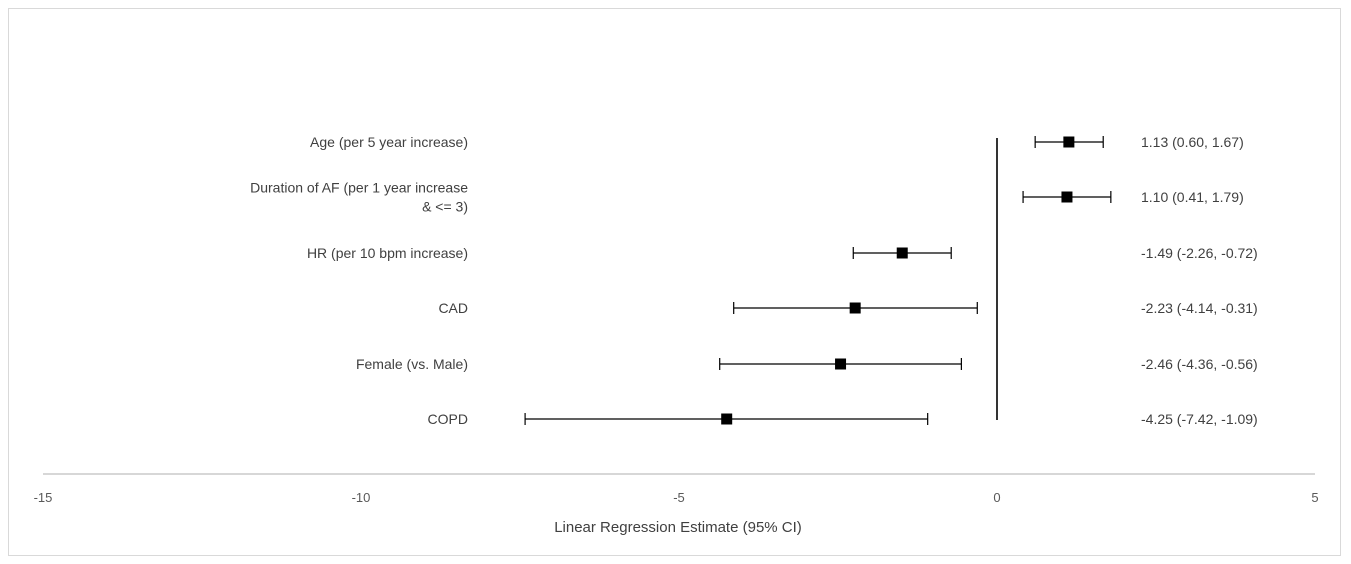  Describe the element at coordinates (679, 497) in the screenshot. I see `x-tick-label: -5` at that location.